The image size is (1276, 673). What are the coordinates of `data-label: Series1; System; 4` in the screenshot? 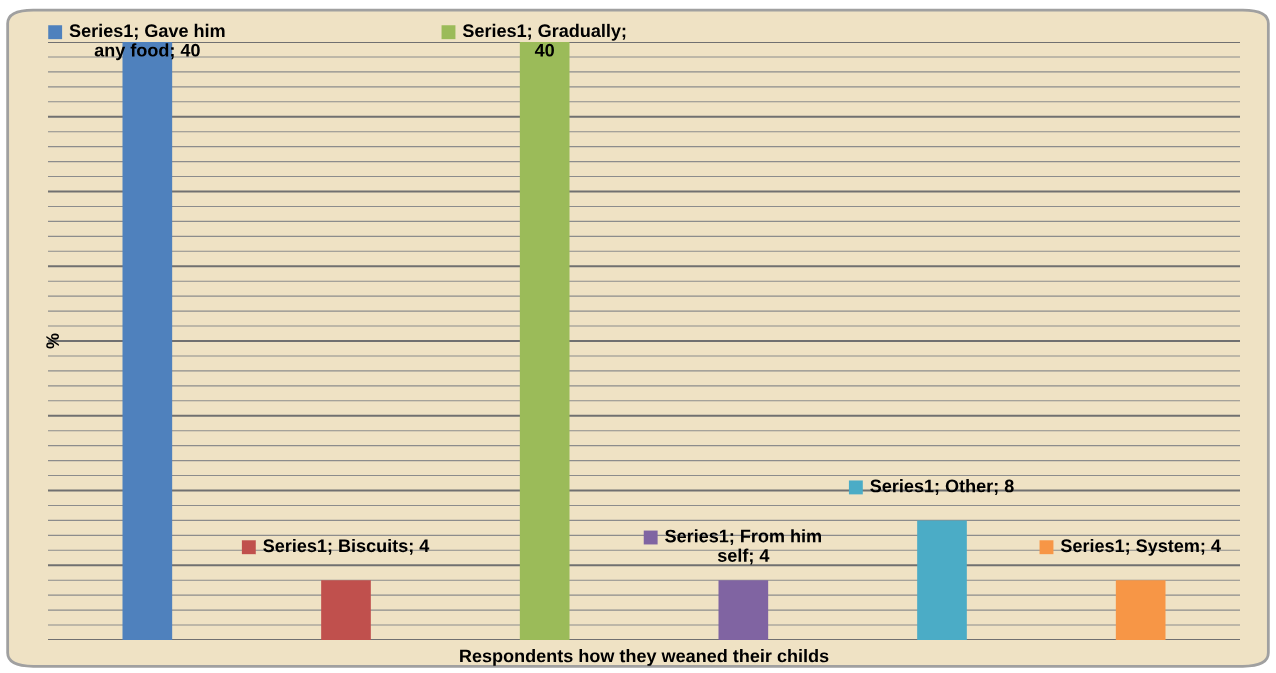 It's located at (1140, 547).